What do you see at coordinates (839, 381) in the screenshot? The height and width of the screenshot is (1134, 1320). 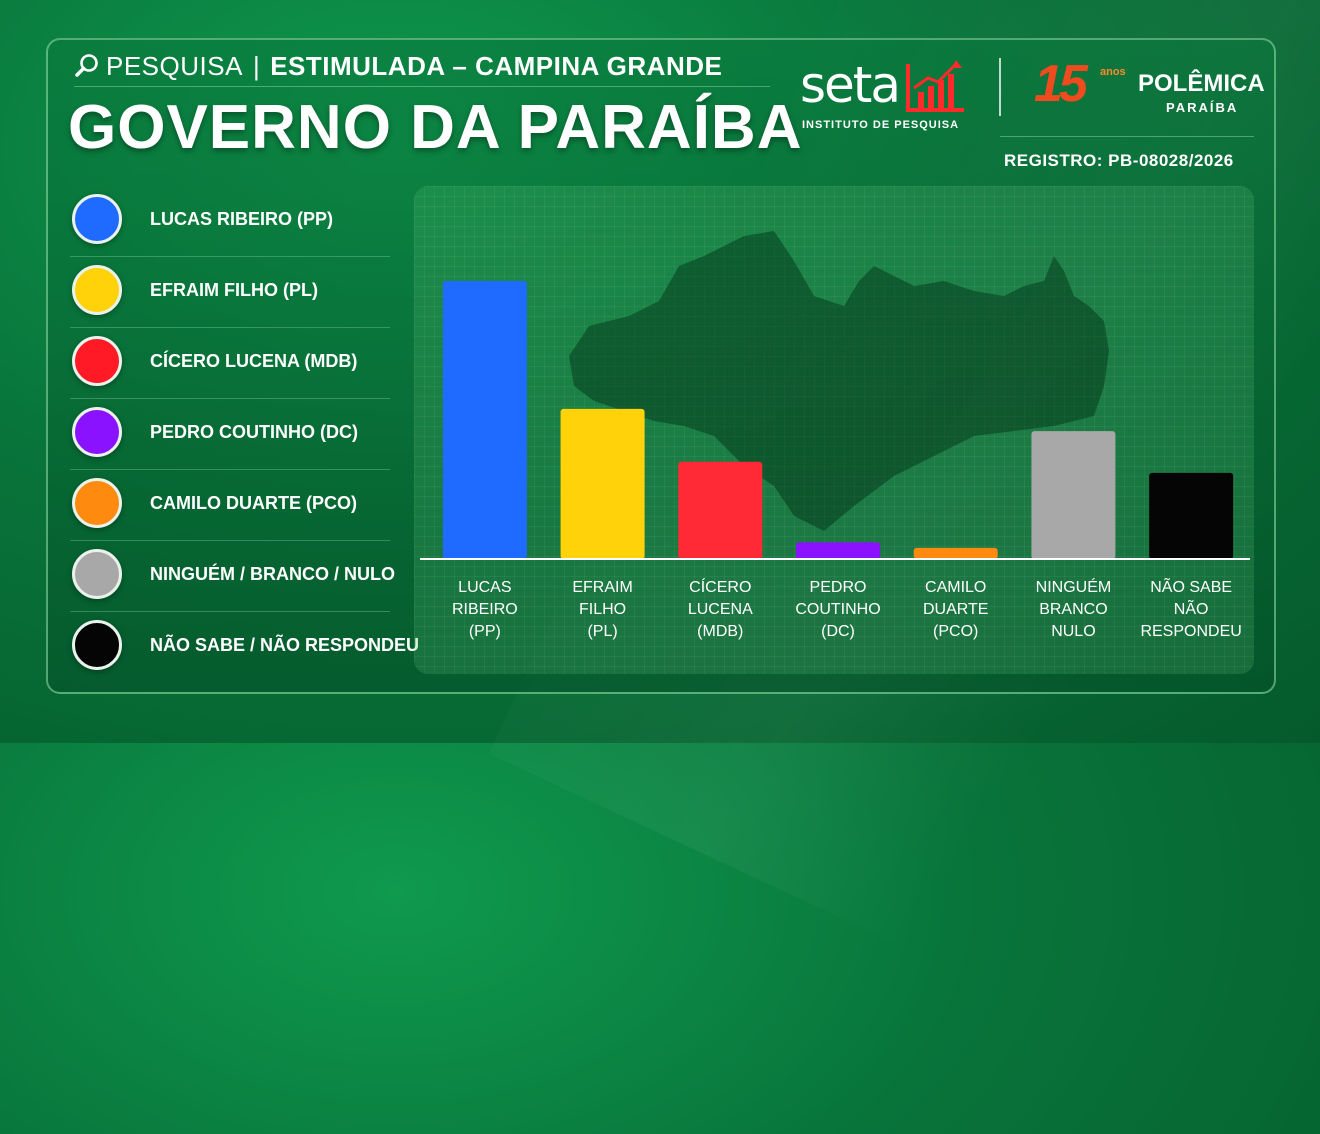 I see `paraiba-map-silhouette` at bounding box center [839, 381].